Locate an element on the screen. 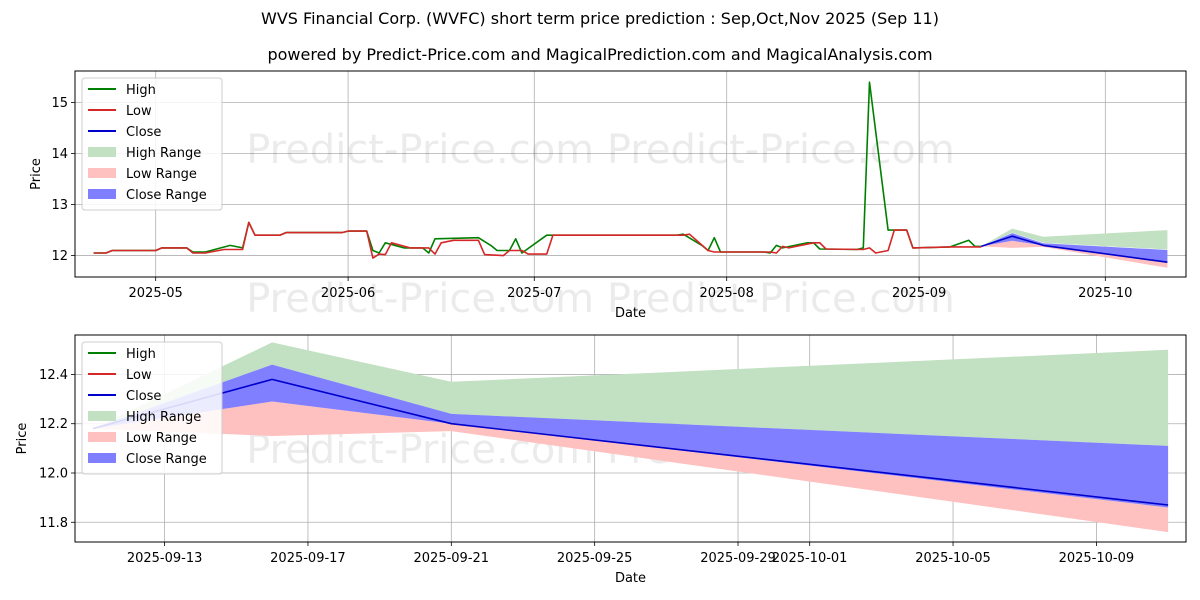  x-tick-label: 2025-06 is located at coordinates (348, 293).